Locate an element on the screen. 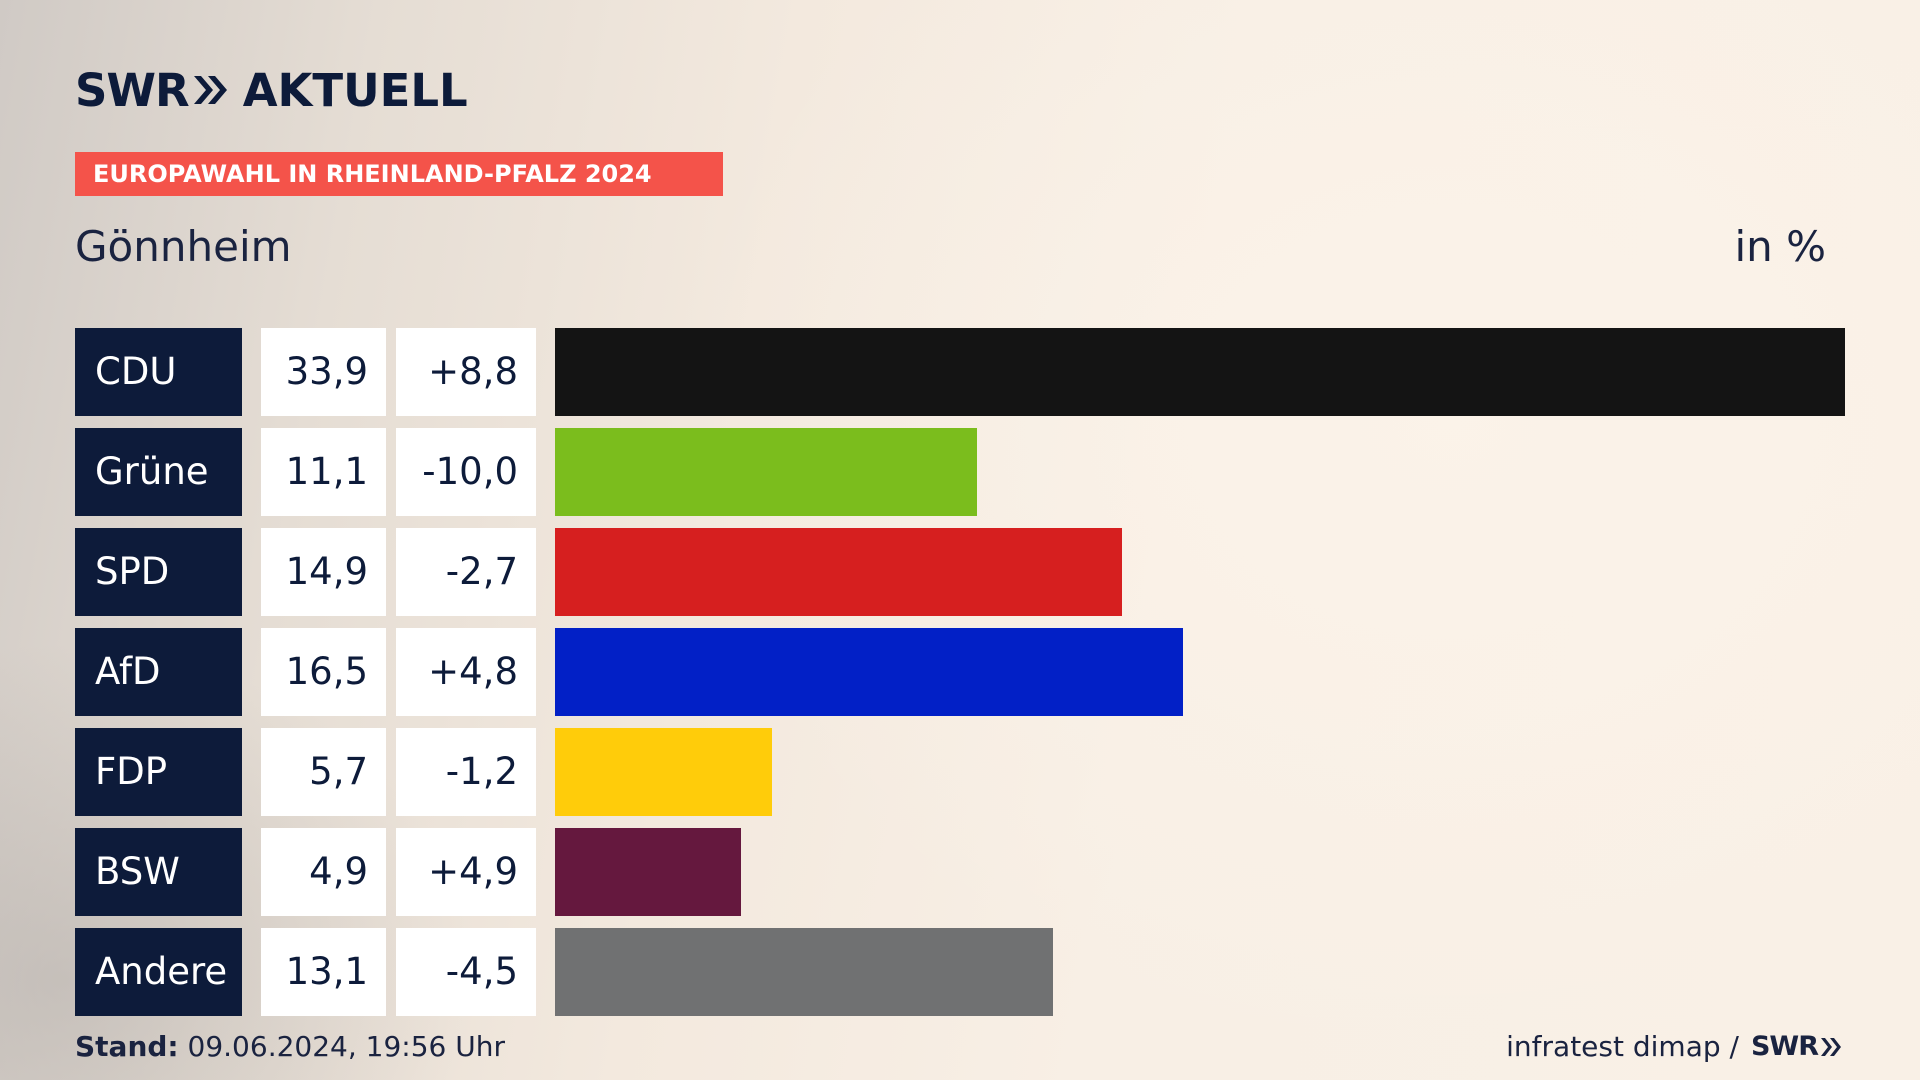 The image size is (1920, 1080). change-label: +8,8 is located at coordinates (466, 372).